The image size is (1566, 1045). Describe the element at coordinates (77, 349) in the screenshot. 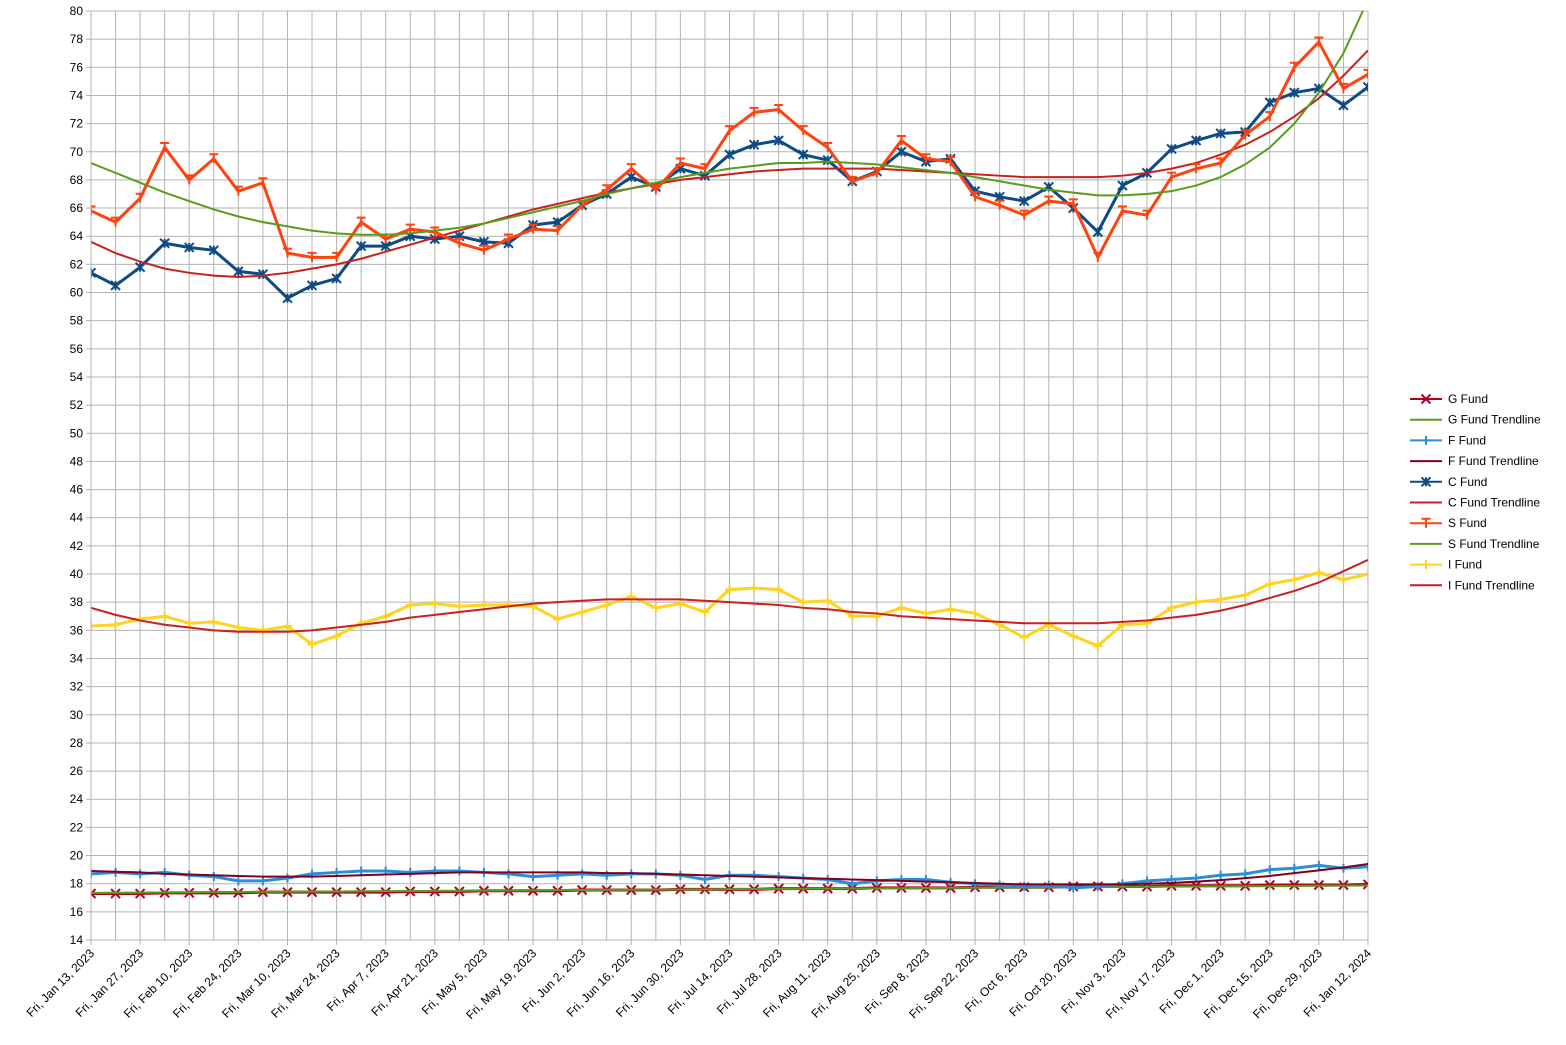

I see `y-tick-label: 56` at that location.